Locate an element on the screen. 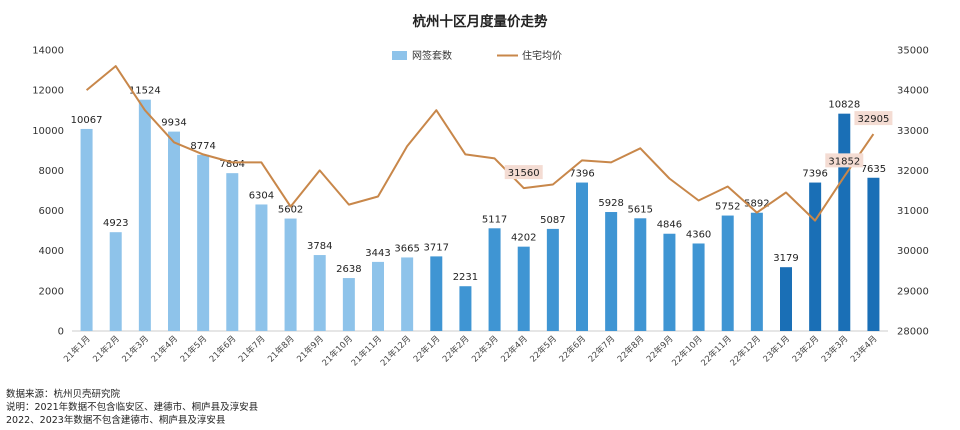 Image resolution: width=960 pixels, height=430 pixels. x-tick-label: 21年2月 is located at coordinates (106, 348).